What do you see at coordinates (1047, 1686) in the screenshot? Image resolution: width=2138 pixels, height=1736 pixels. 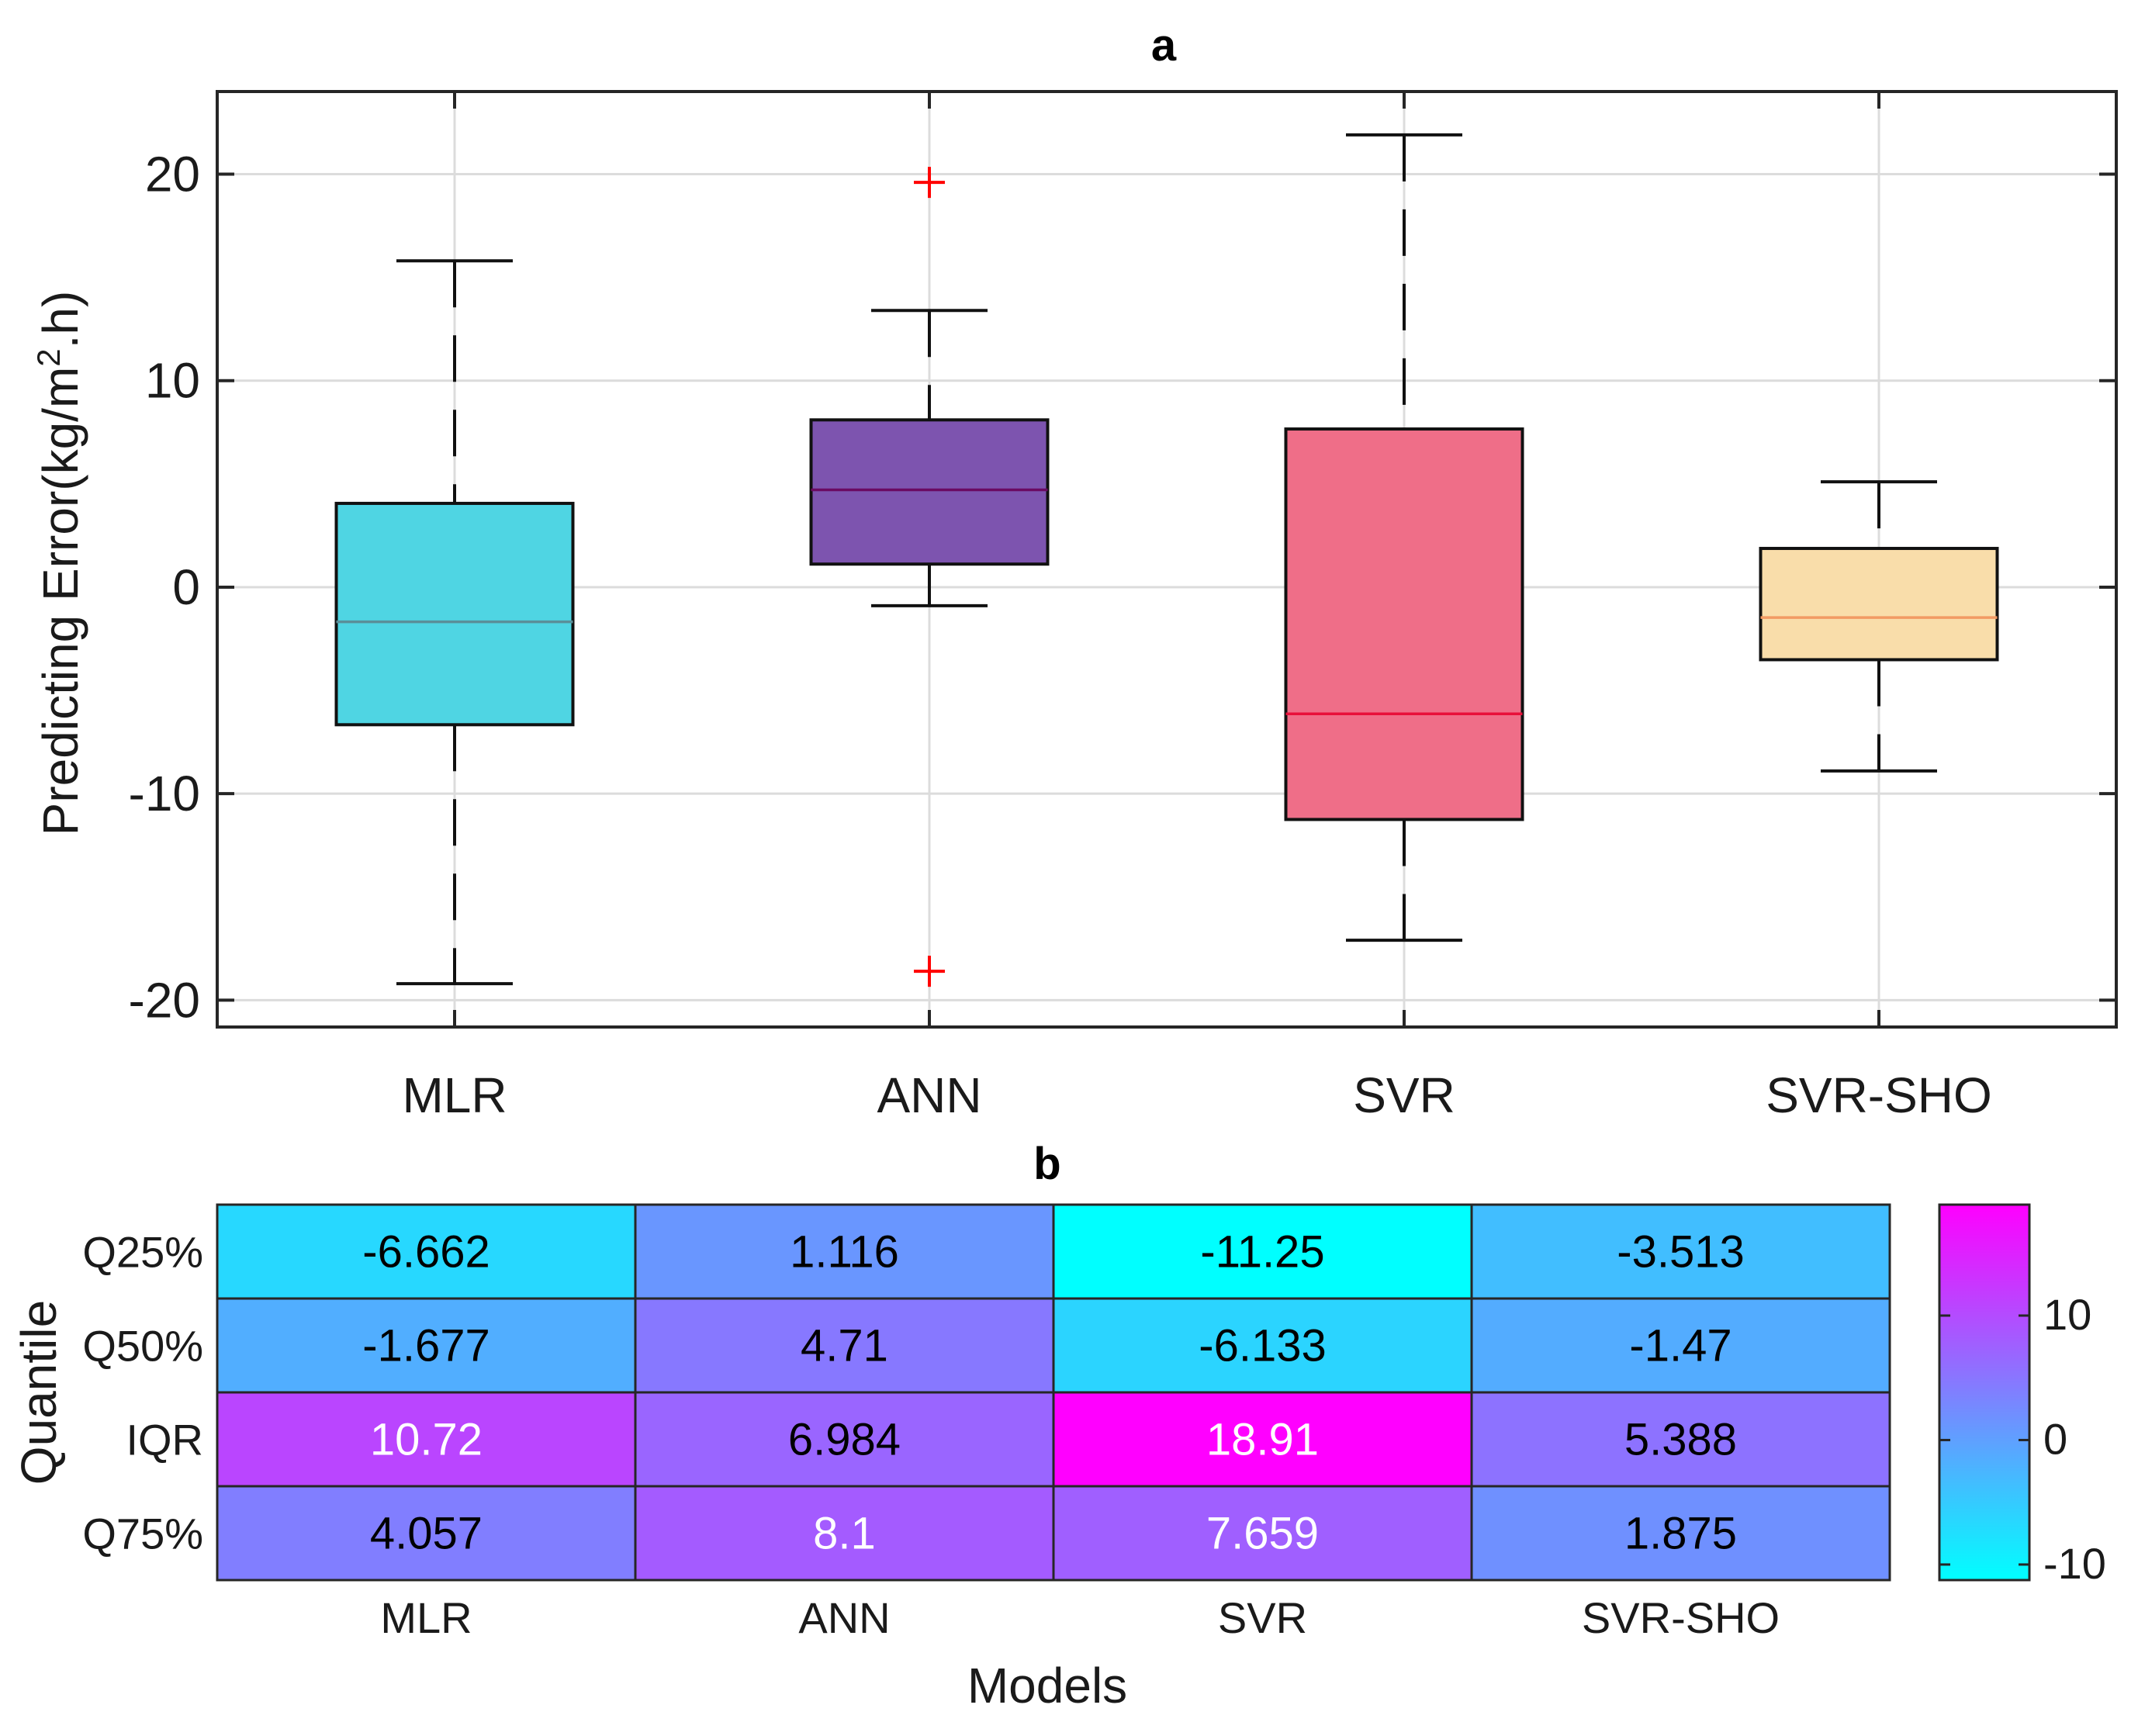 I see `heatmap-x-axis-label: Models` at bounding box center [1047, 1686].